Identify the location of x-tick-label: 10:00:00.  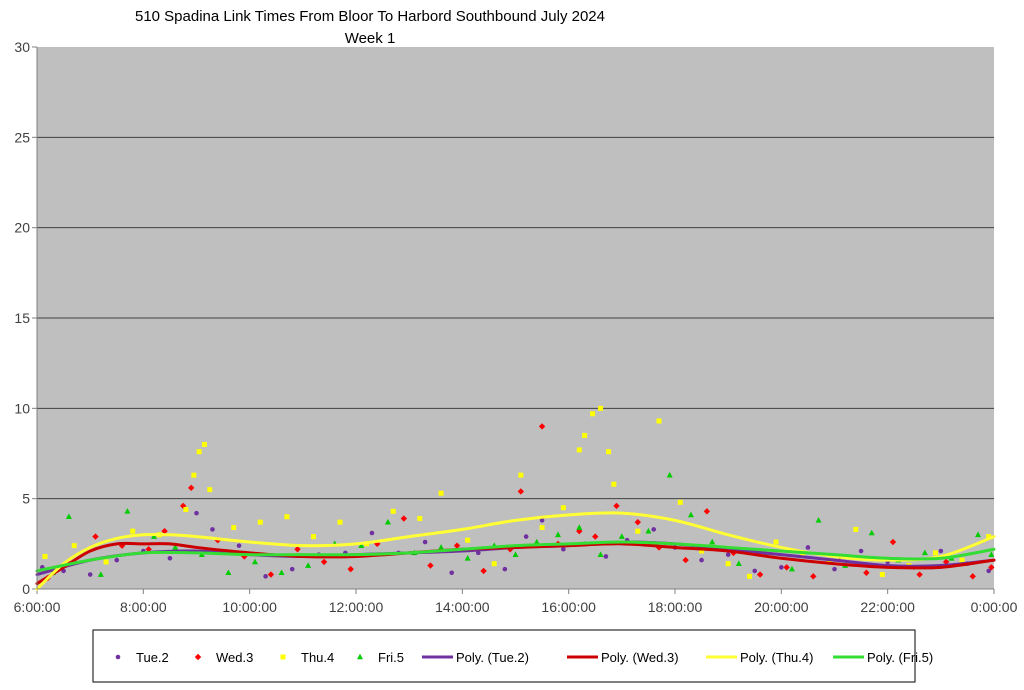
(249, 607).